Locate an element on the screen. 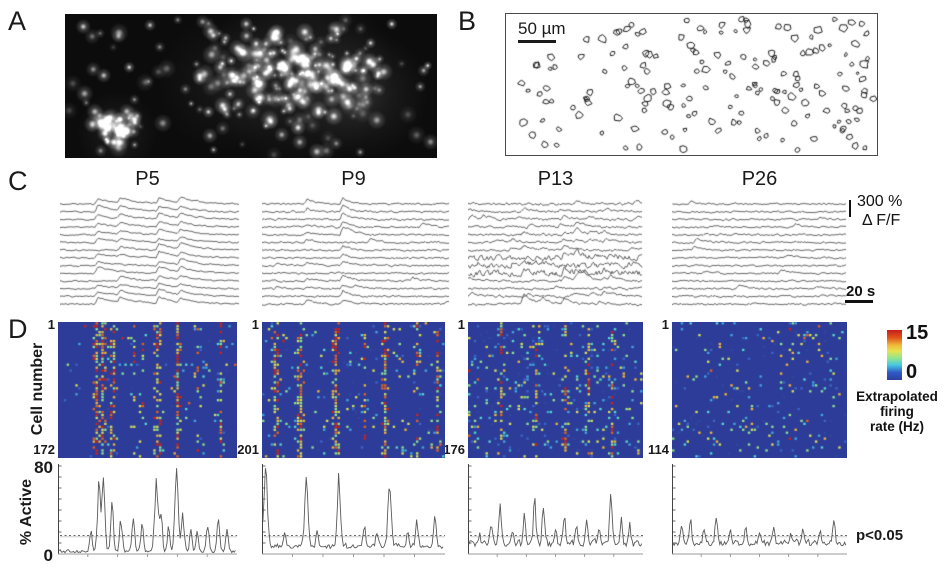 This screenshot has height=569, width=951. cell-start-label-p26: 1 is located at coordinates (665, 324).